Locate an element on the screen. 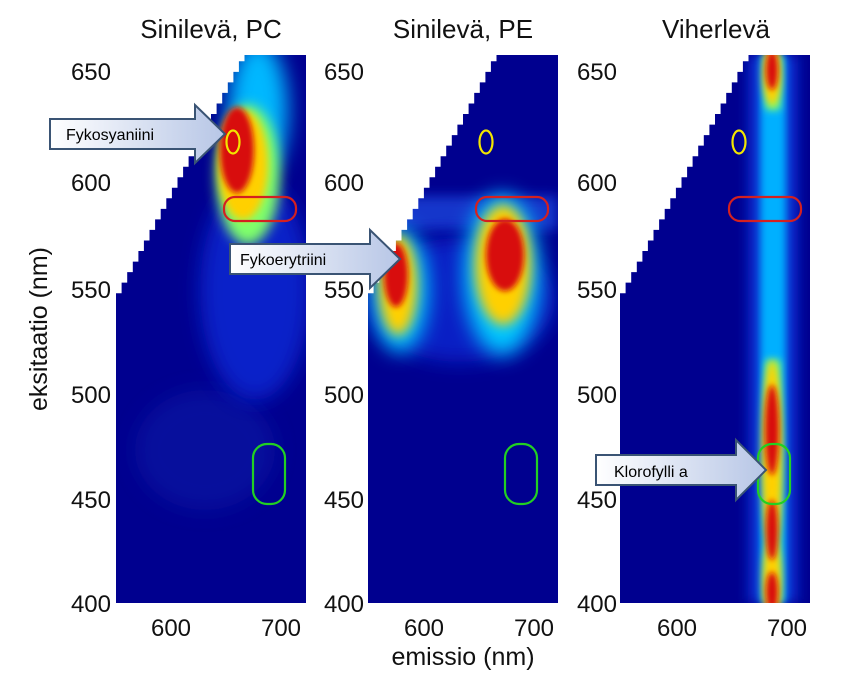 This screenshot has width=856, height=682. y-axis-pc: 650 600 550 500 450 400 is located at coordinates (91, 338).